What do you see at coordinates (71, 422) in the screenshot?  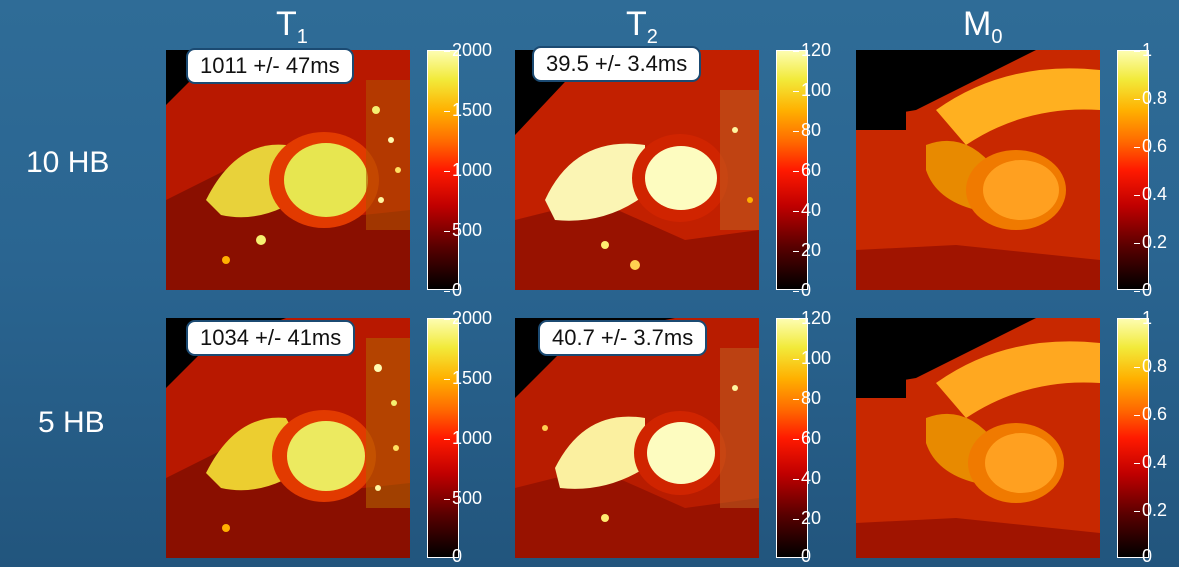 I see `row-label-5hb: 5 HB` at bounding box center [71, 422].